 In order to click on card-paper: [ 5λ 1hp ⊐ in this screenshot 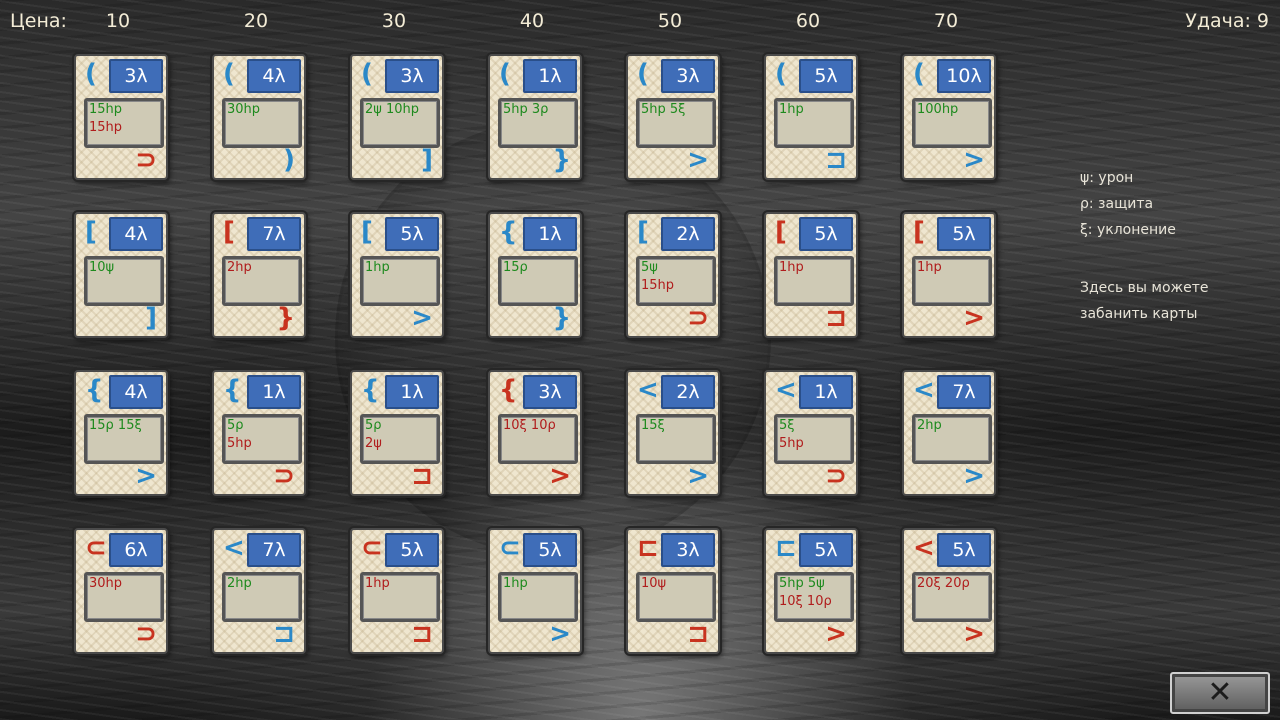, I will do `click(811, 275)`.